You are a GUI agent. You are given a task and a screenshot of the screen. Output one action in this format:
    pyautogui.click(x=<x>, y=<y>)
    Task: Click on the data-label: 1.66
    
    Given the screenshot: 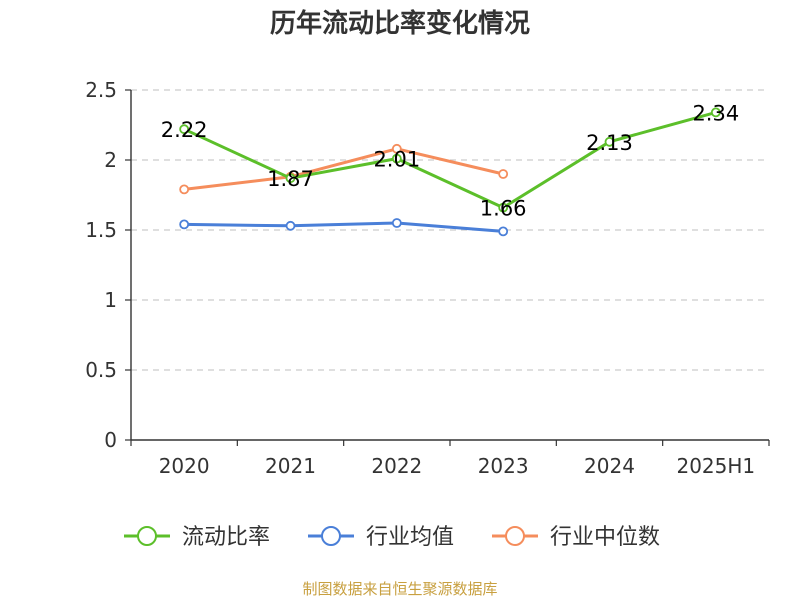 What is the action you would take?
    pyautogui.click(x=503, y=209)
    